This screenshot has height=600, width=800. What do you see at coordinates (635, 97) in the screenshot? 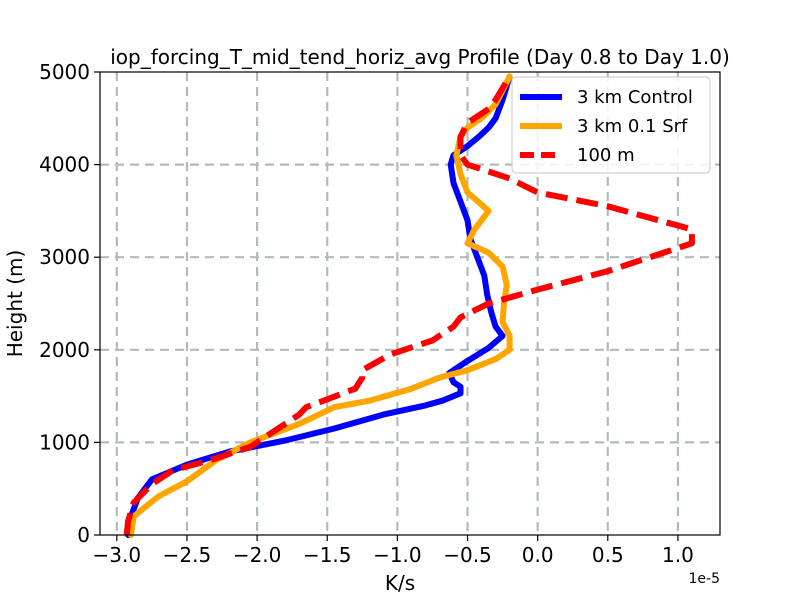
I see `legend-label-0: 3 km Control` at bounding box center [635, 97].